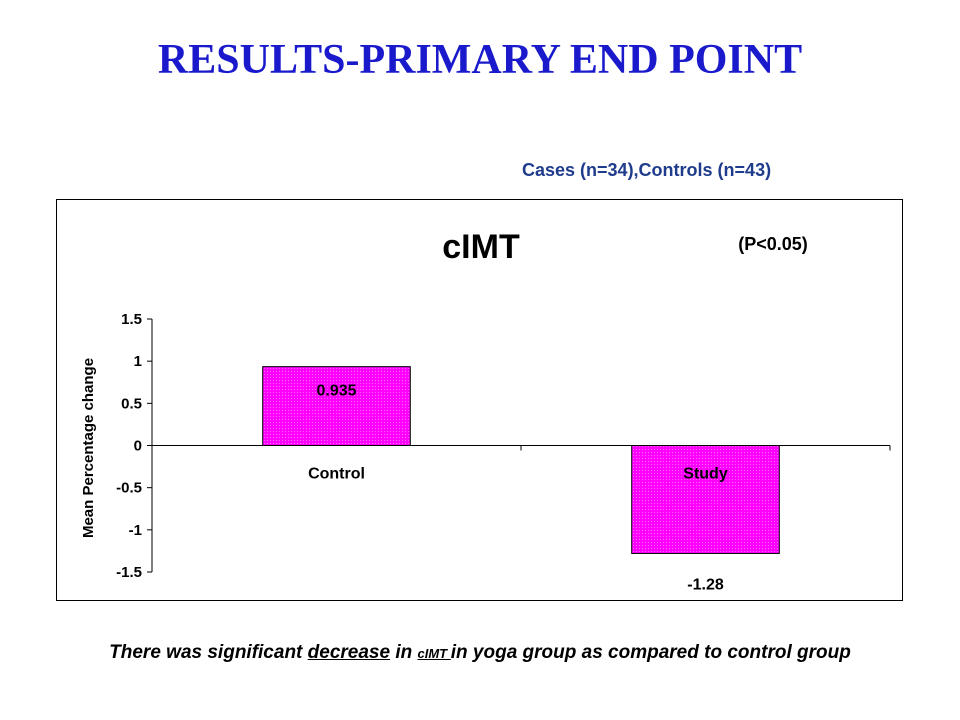 The height and width of the screenshot is (720, 960). Describe the element at coordinates (647, 170) in the screenshot. I see `sample-size-subtitle: Cases (n=34),Controls (n=43)` at that location.